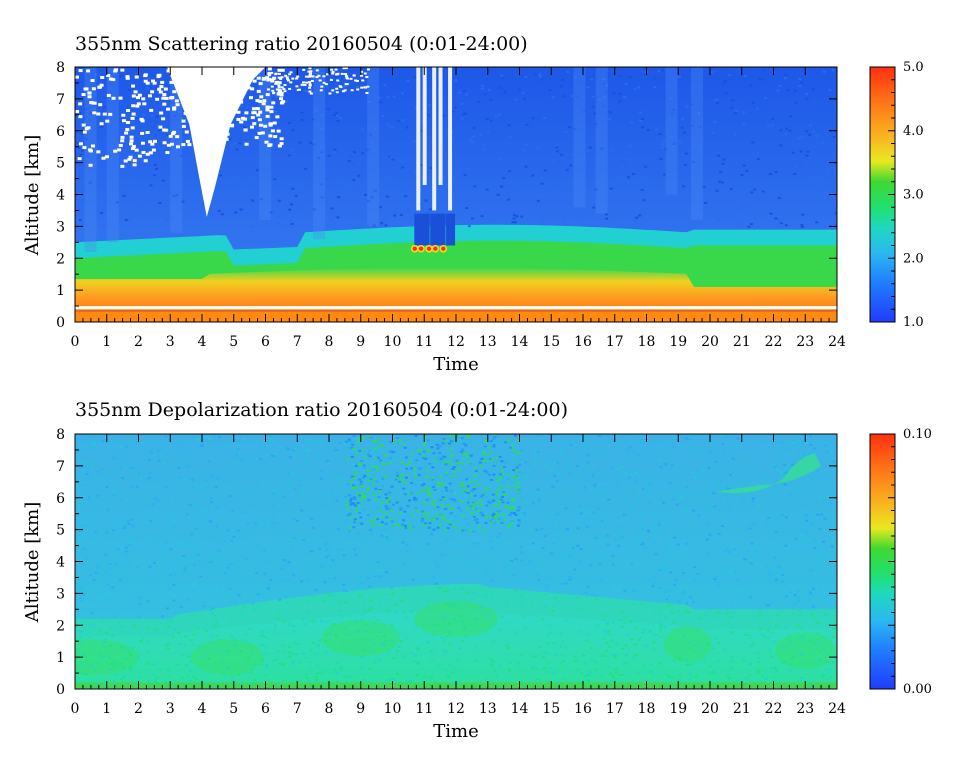  What do you see at coordinates (265, 342) in the screenshot?
I see `x-tick-label: 6` at bounding box center [265, 342].